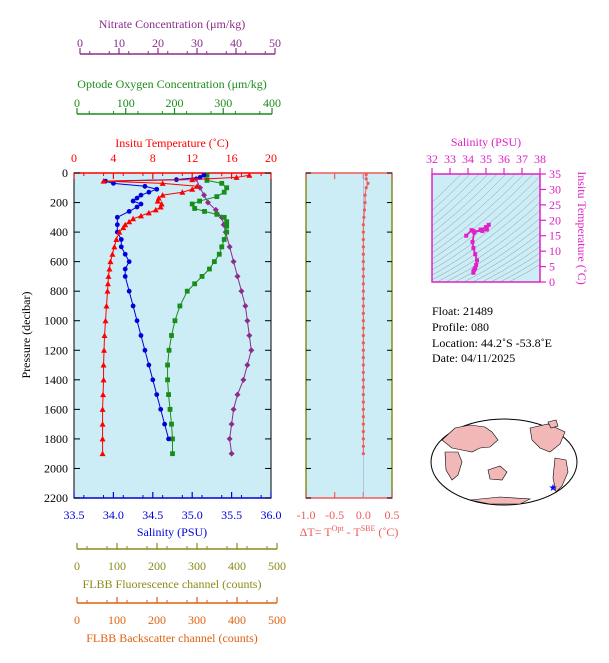 This screenshot has width=609, height=663. I want to click on backscatter-tick-label: 400, so click(237, 620).